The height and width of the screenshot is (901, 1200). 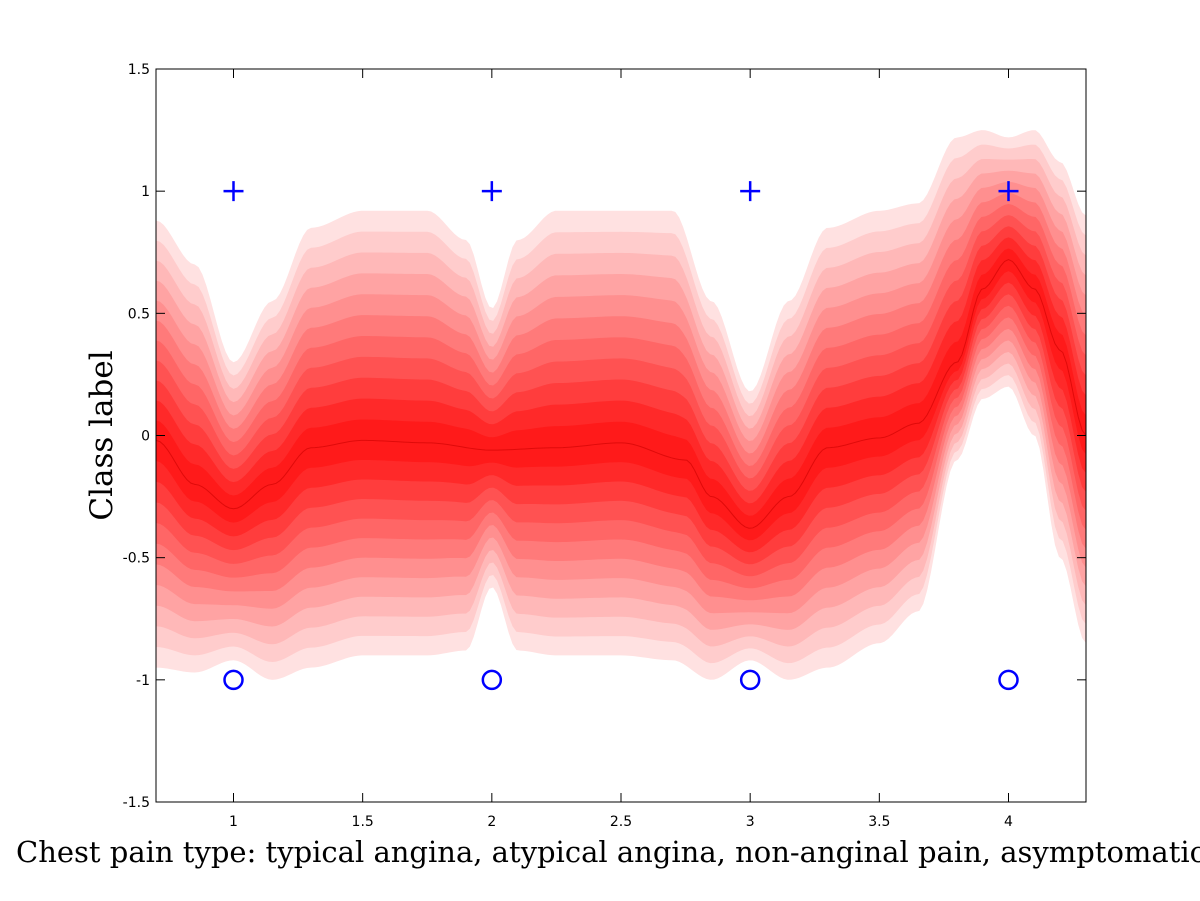 I want to click on x-tick-label: 3, so click(x=750, y=822).